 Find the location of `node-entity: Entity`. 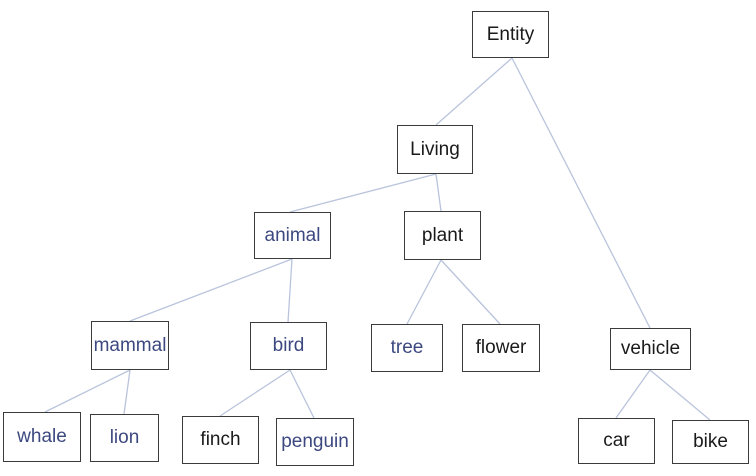

node-entity: Entity is located at coordinates (510, 34).